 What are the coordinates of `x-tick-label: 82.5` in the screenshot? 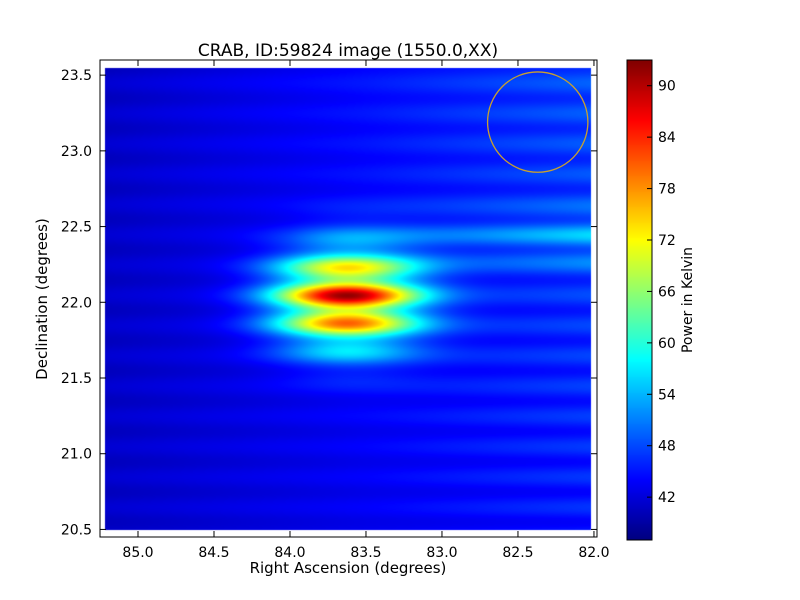 It's located at (517, 553).